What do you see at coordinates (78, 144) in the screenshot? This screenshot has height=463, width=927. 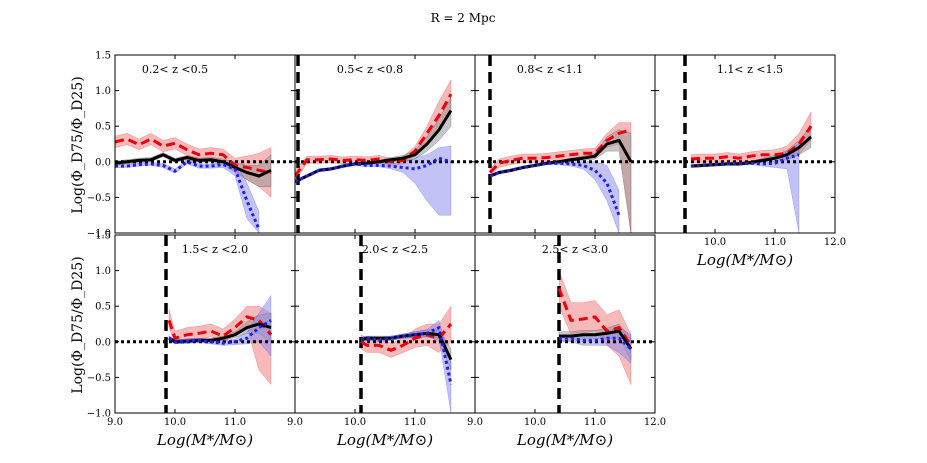 I see `ylabel-top: Log(Φ_D75/Φ_D25)` at bounding box center [78, 144].